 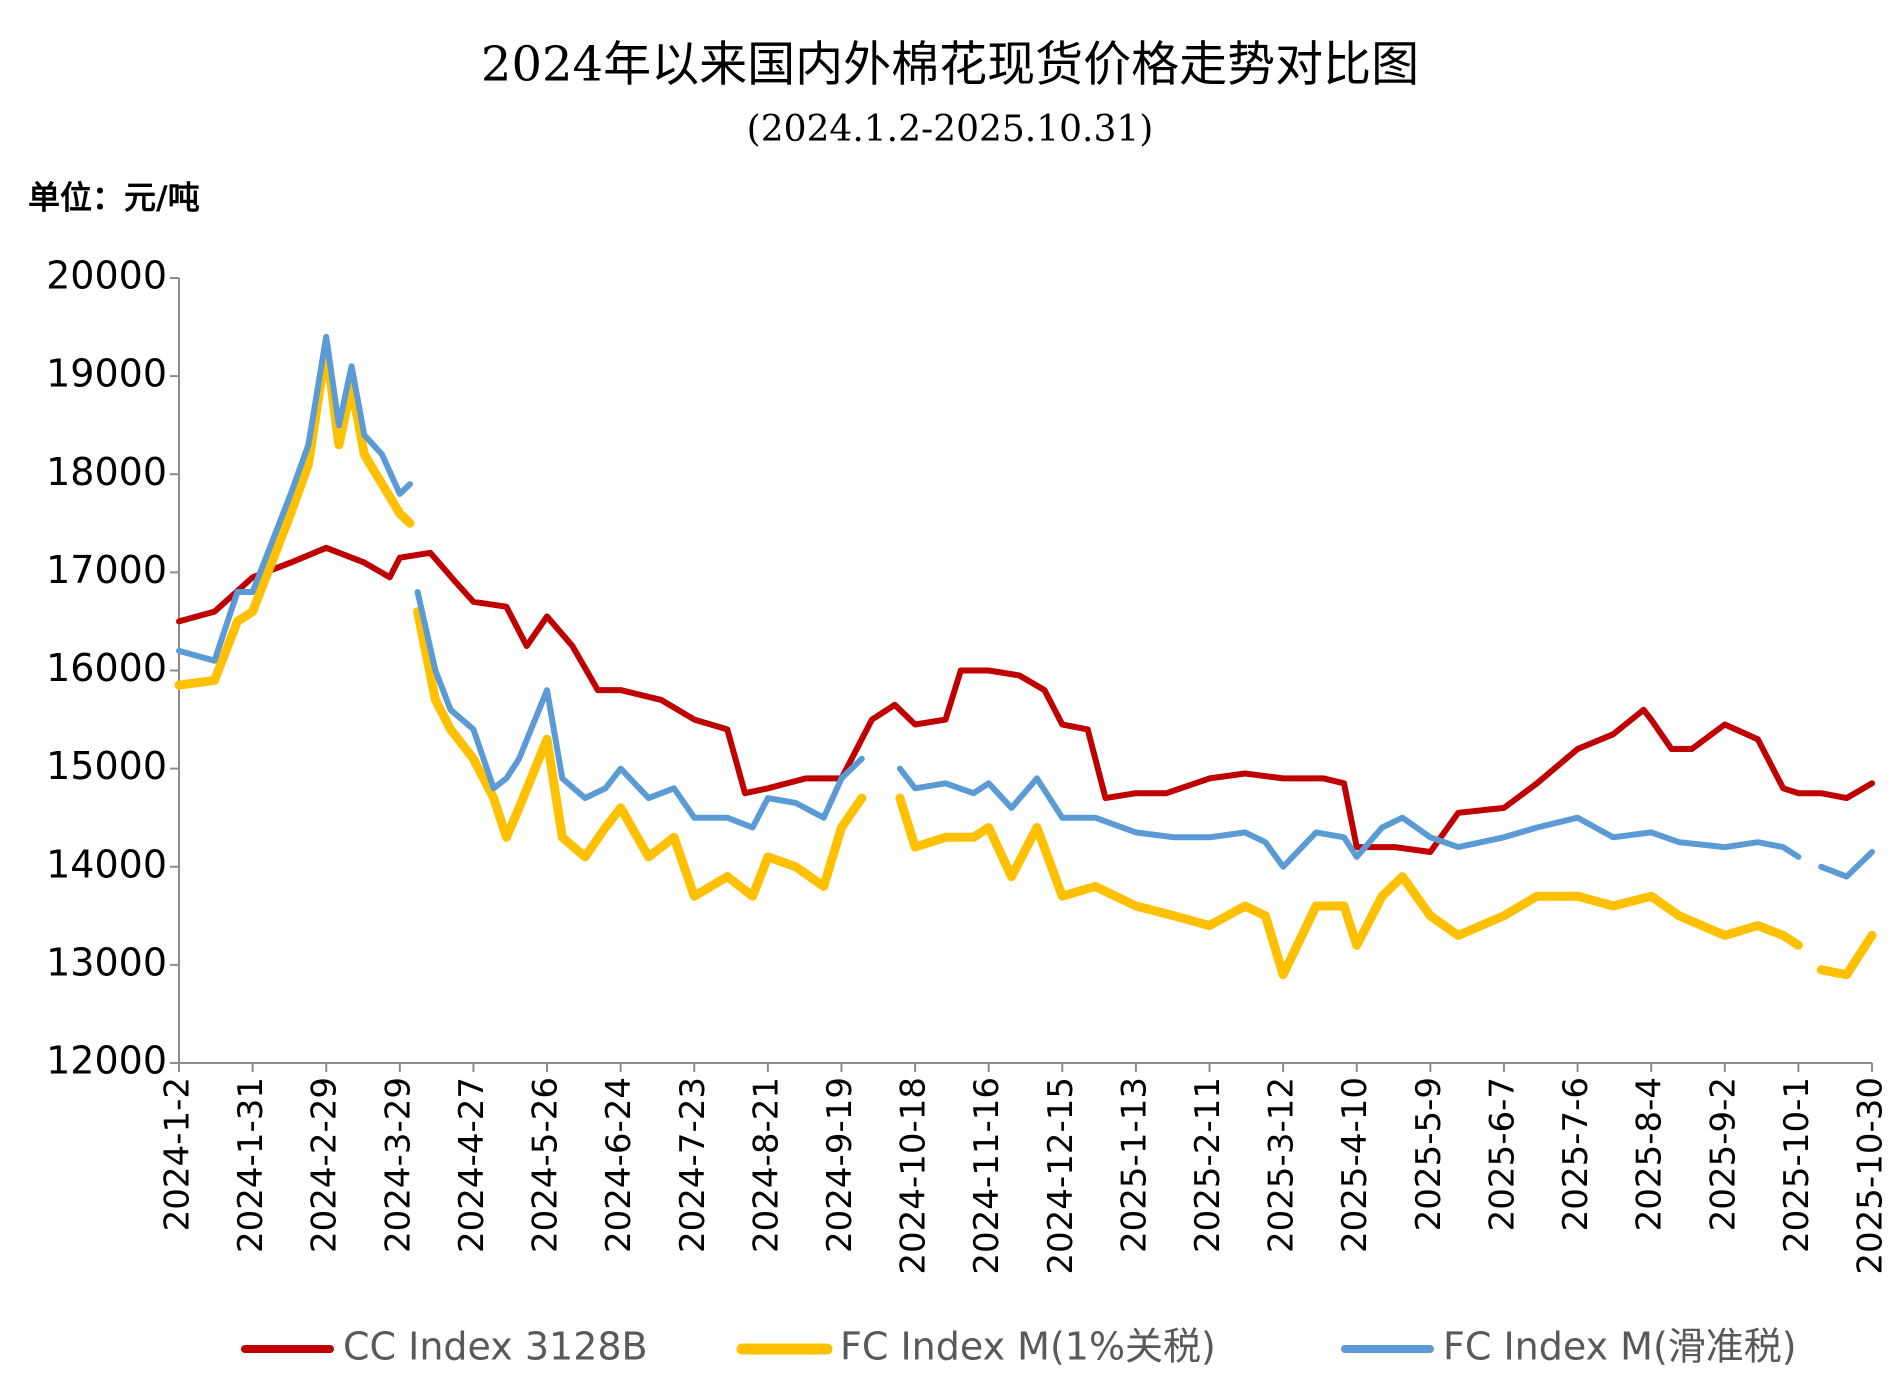 I want to click on x-tick-label: 2025-6-7, so click(x=1502, y=1154).